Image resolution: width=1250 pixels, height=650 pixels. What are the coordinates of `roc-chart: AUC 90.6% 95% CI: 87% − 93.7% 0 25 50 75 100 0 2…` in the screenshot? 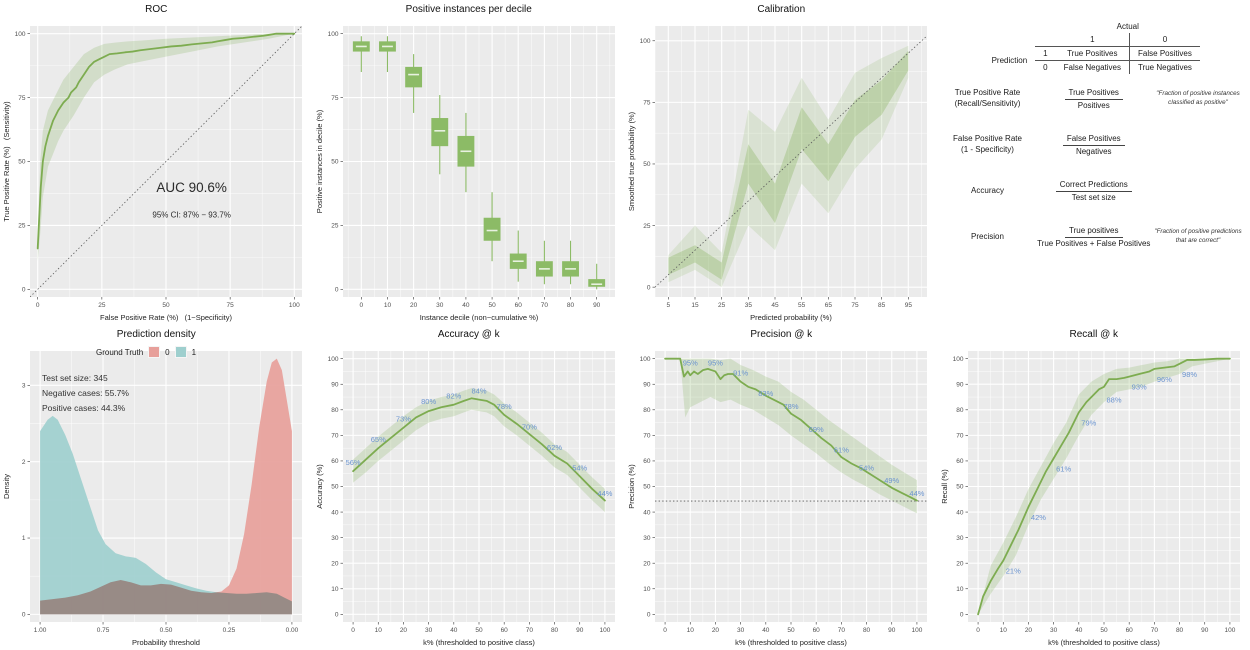 It's located at (152, 174).